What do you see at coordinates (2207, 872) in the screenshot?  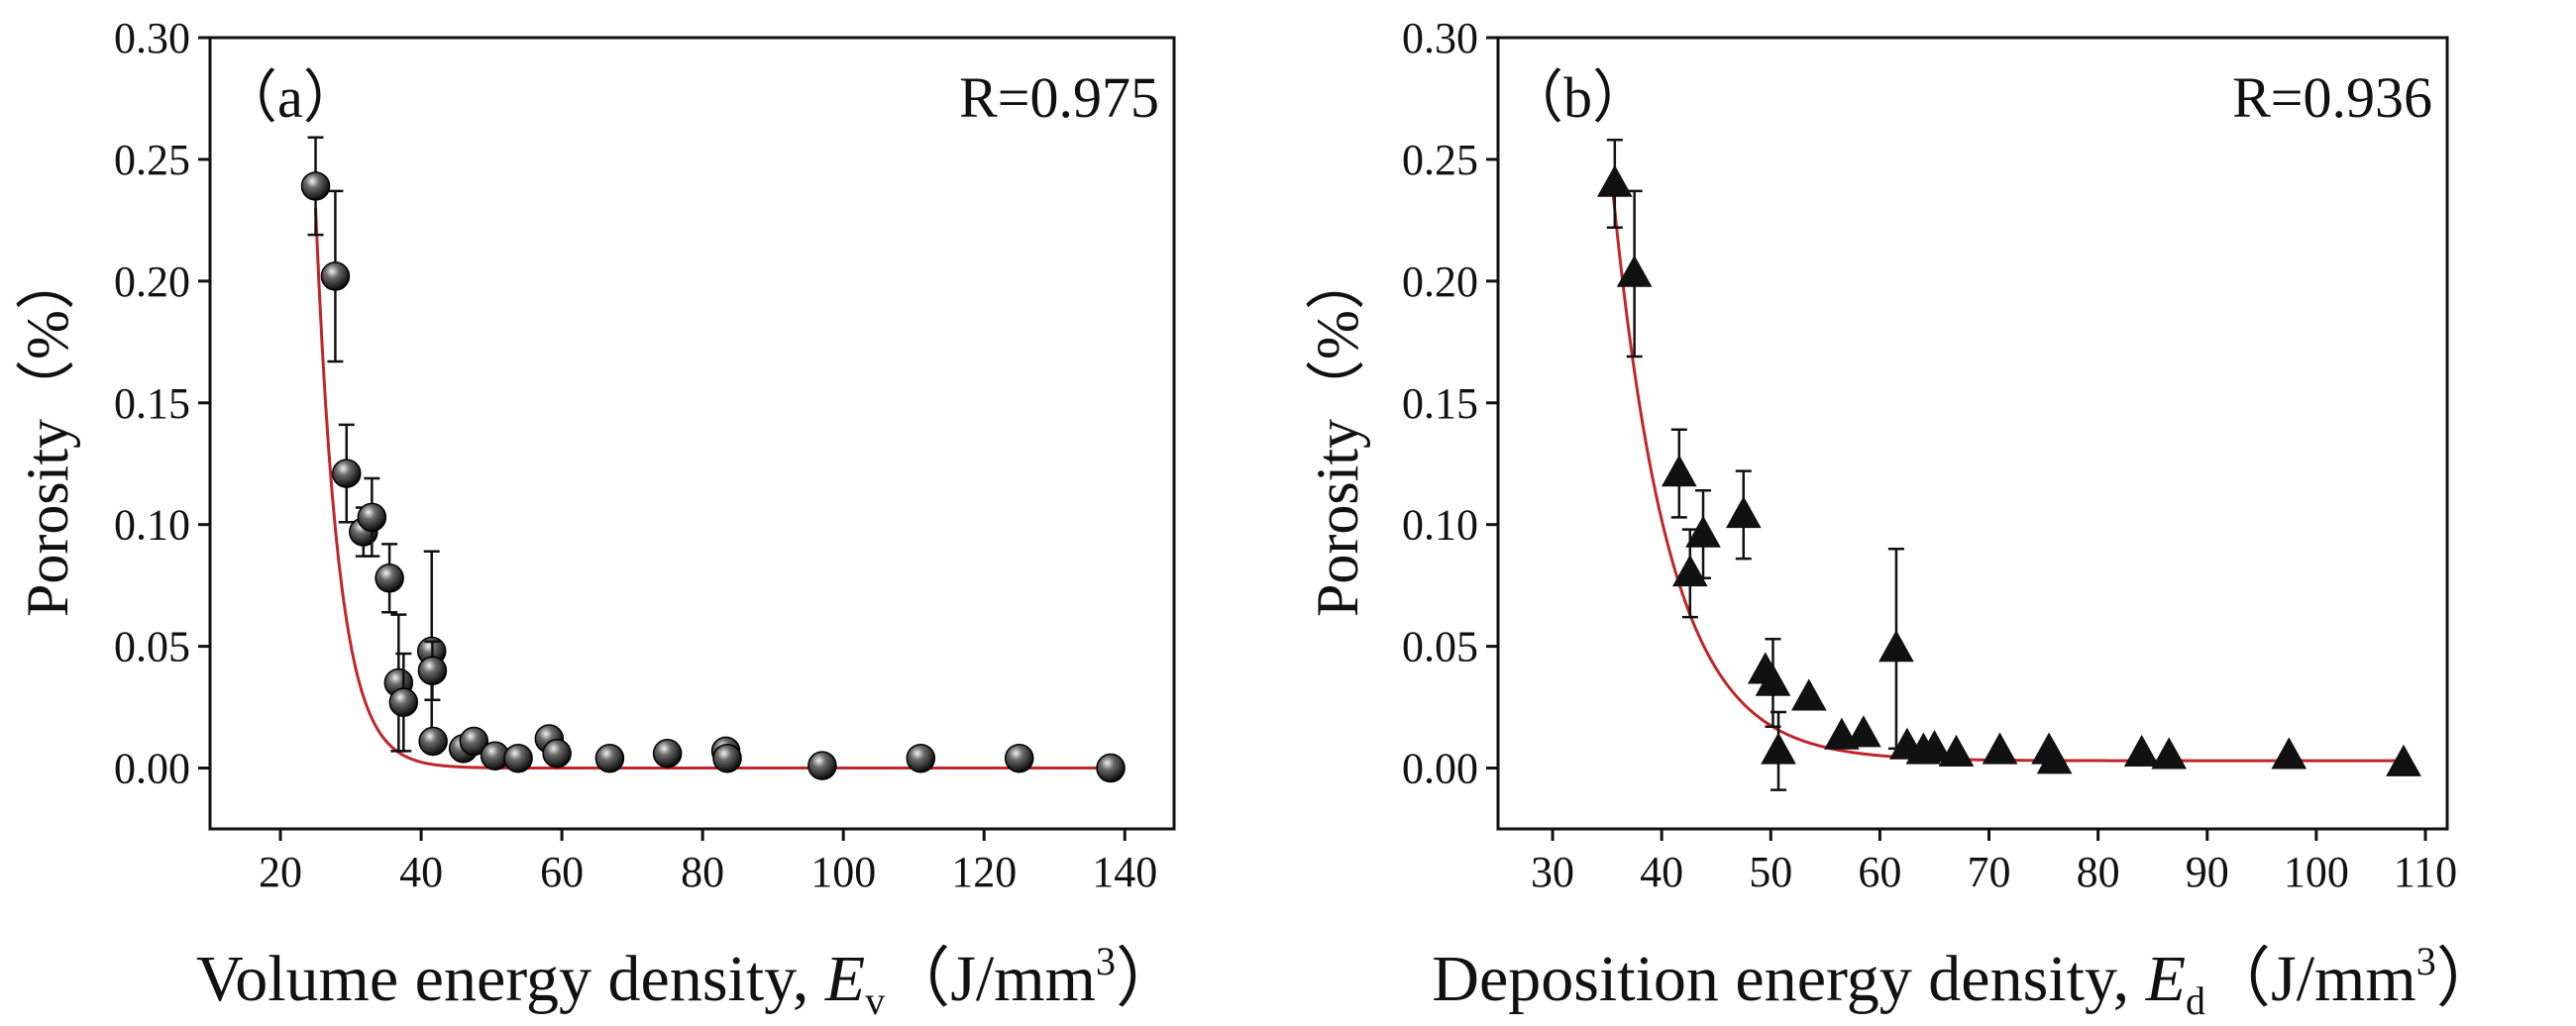 I see `x-tick-label: 90` at bounding box center [2207, 872].